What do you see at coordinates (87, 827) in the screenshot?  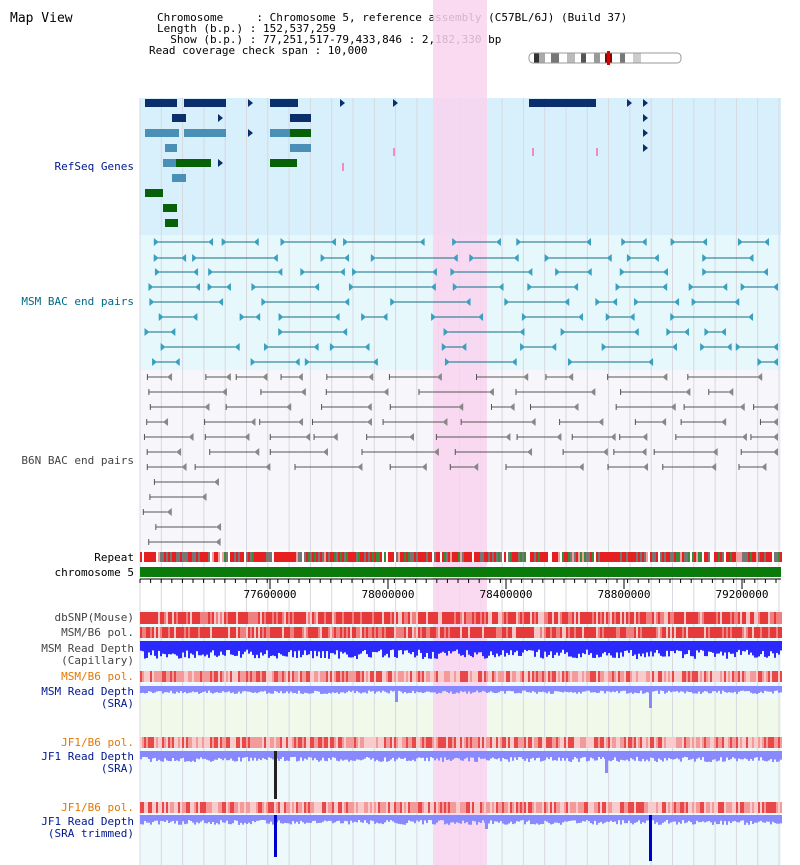 I see `track-label: JF1 Read Depth (SRA trimmed)` at bounding box center [87, 827].